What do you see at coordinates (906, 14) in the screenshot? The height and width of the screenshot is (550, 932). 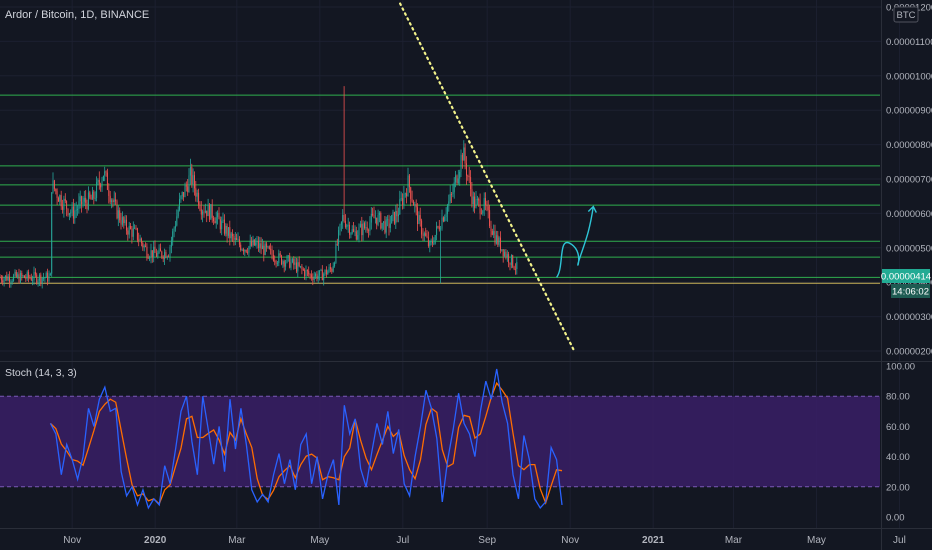 I see `currency-badge: BTC` at bounding box center [906, 14].